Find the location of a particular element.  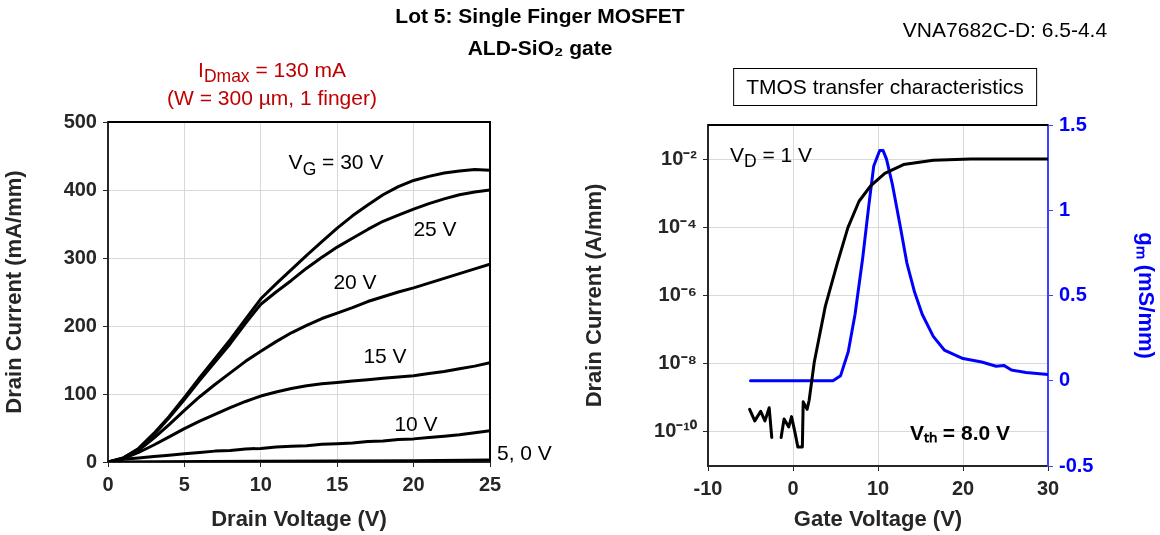

y-tick-label: 10⁻⁴ is located at coordinates (677, 225).